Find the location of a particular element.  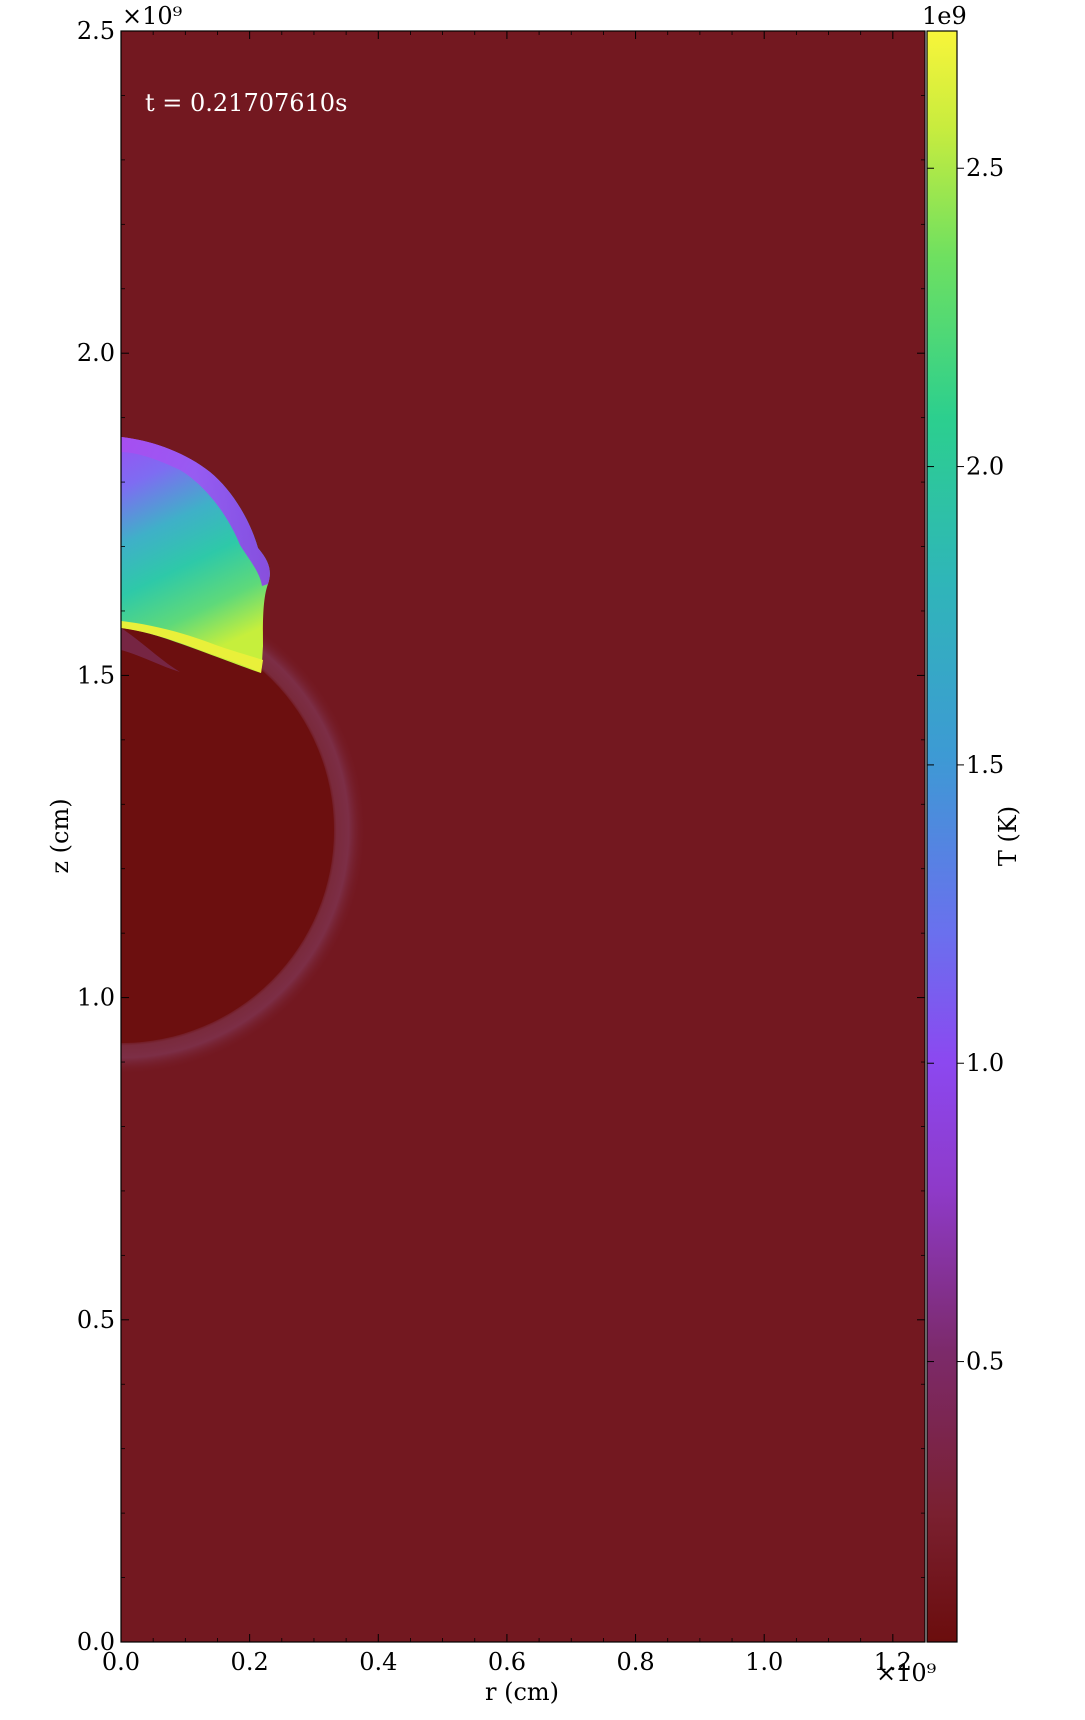

time-annotation: t = 0.21707610s is located at coordinates (246, 103).